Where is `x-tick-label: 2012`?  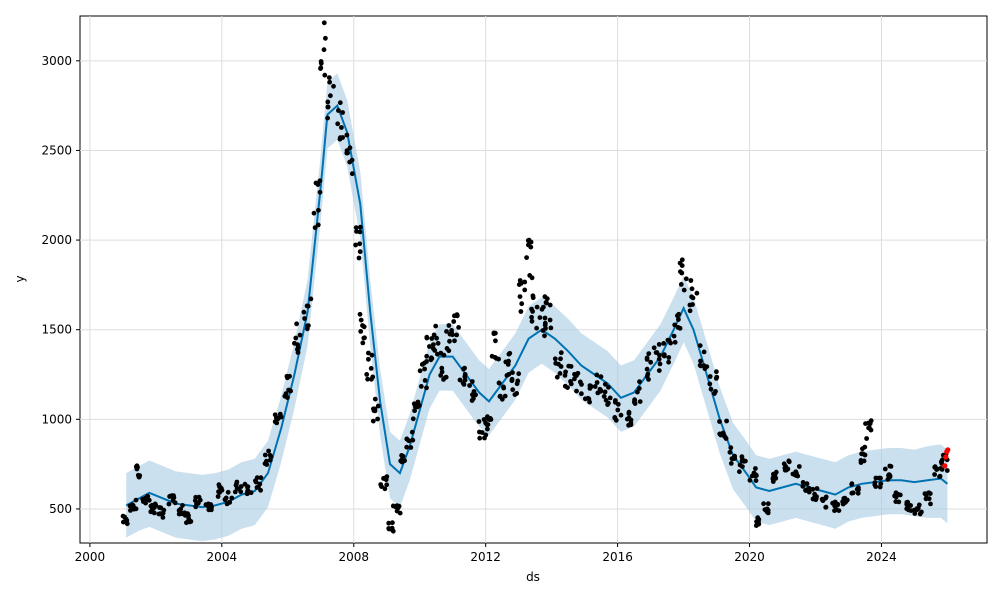 x-tick-label: 2012 is located at coordinates (485, 557).